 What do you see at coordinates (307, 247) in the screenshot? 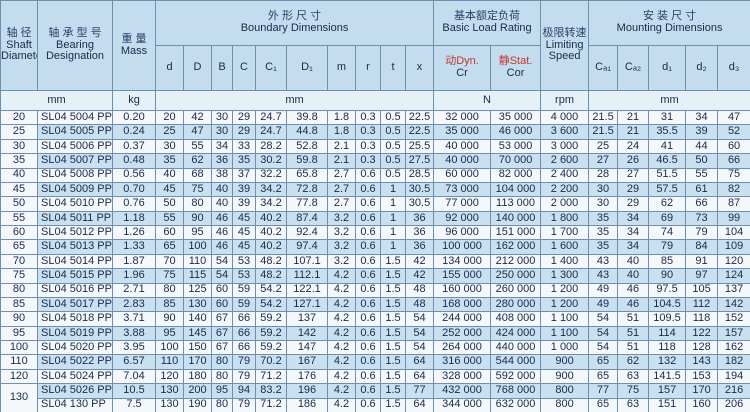
I see `cell: 97.4` at bounding box center [307, 247].